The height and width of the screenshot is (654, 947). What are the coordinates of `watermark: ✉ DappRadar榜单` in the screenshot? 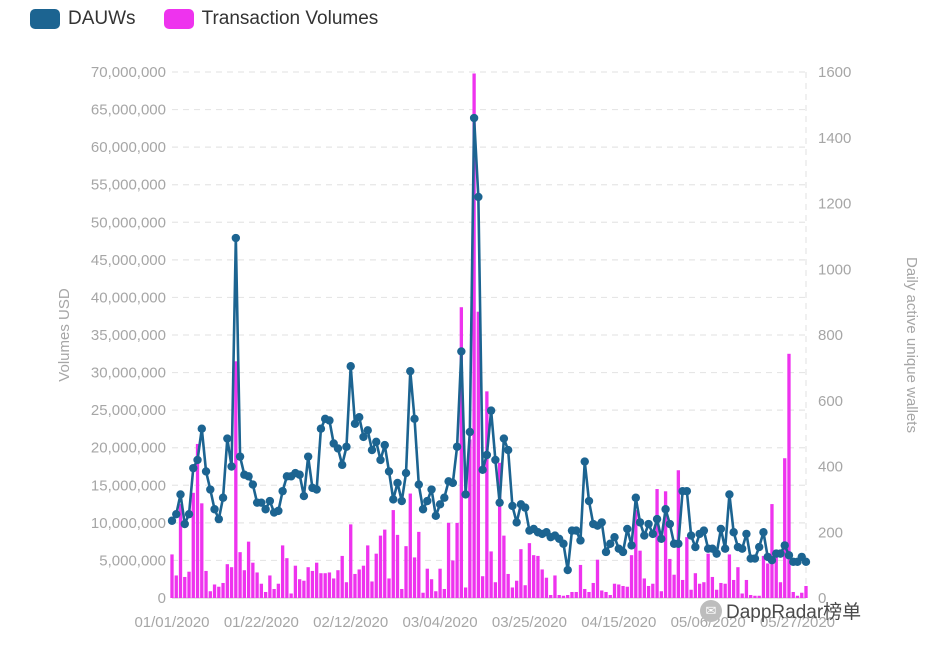 It's located at (780, 610).